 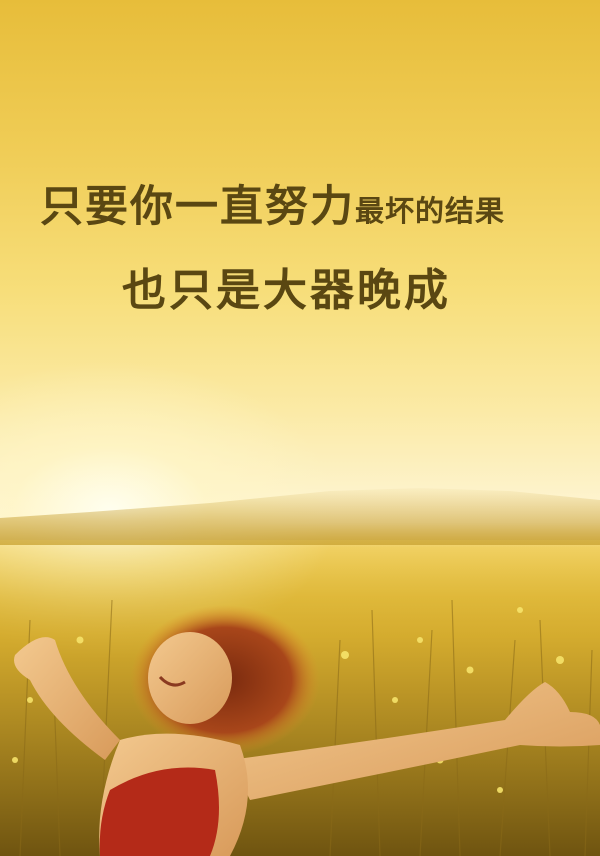 What do you see at coordinates (172, 681) in the screenshot?
I see `smile` at bounding box center [172, 681].